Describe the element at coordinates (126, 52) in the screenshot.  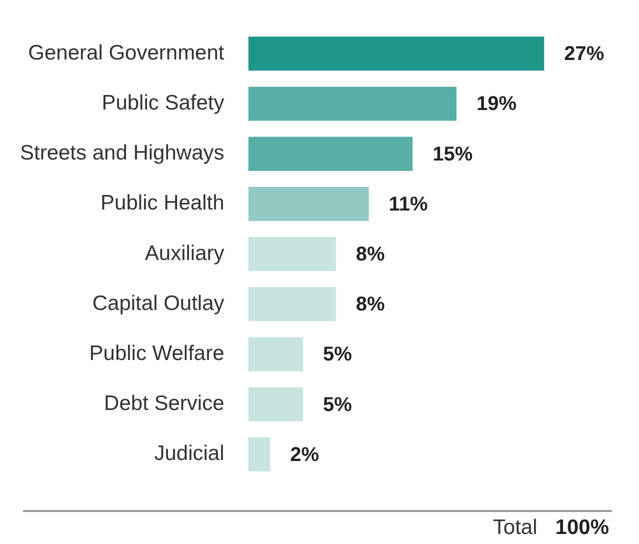
I see `y-tick-label: General Government` at that location.